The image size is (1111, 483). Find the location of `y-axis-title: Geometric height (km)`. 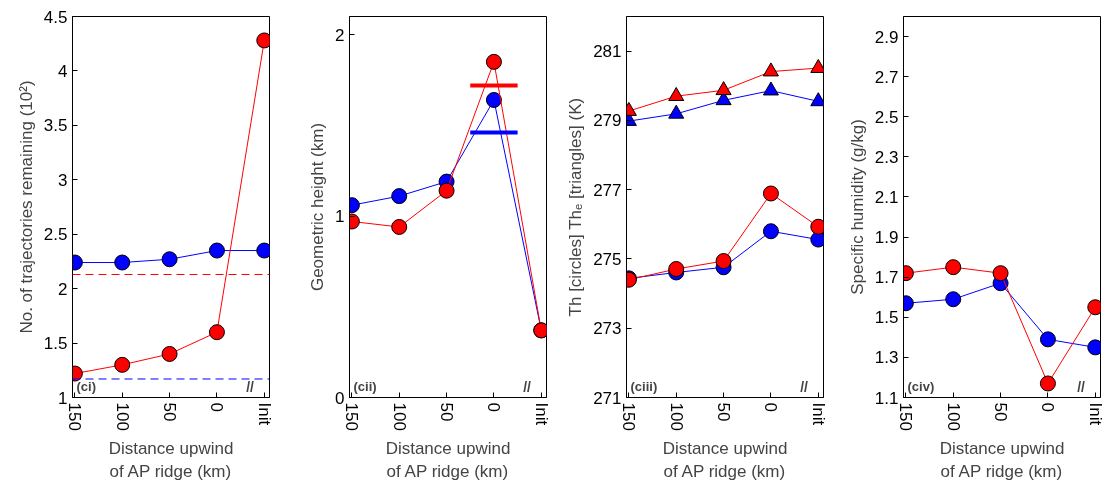

y-axis-title: Geometric height (km) is located at coordinates (318, 207).